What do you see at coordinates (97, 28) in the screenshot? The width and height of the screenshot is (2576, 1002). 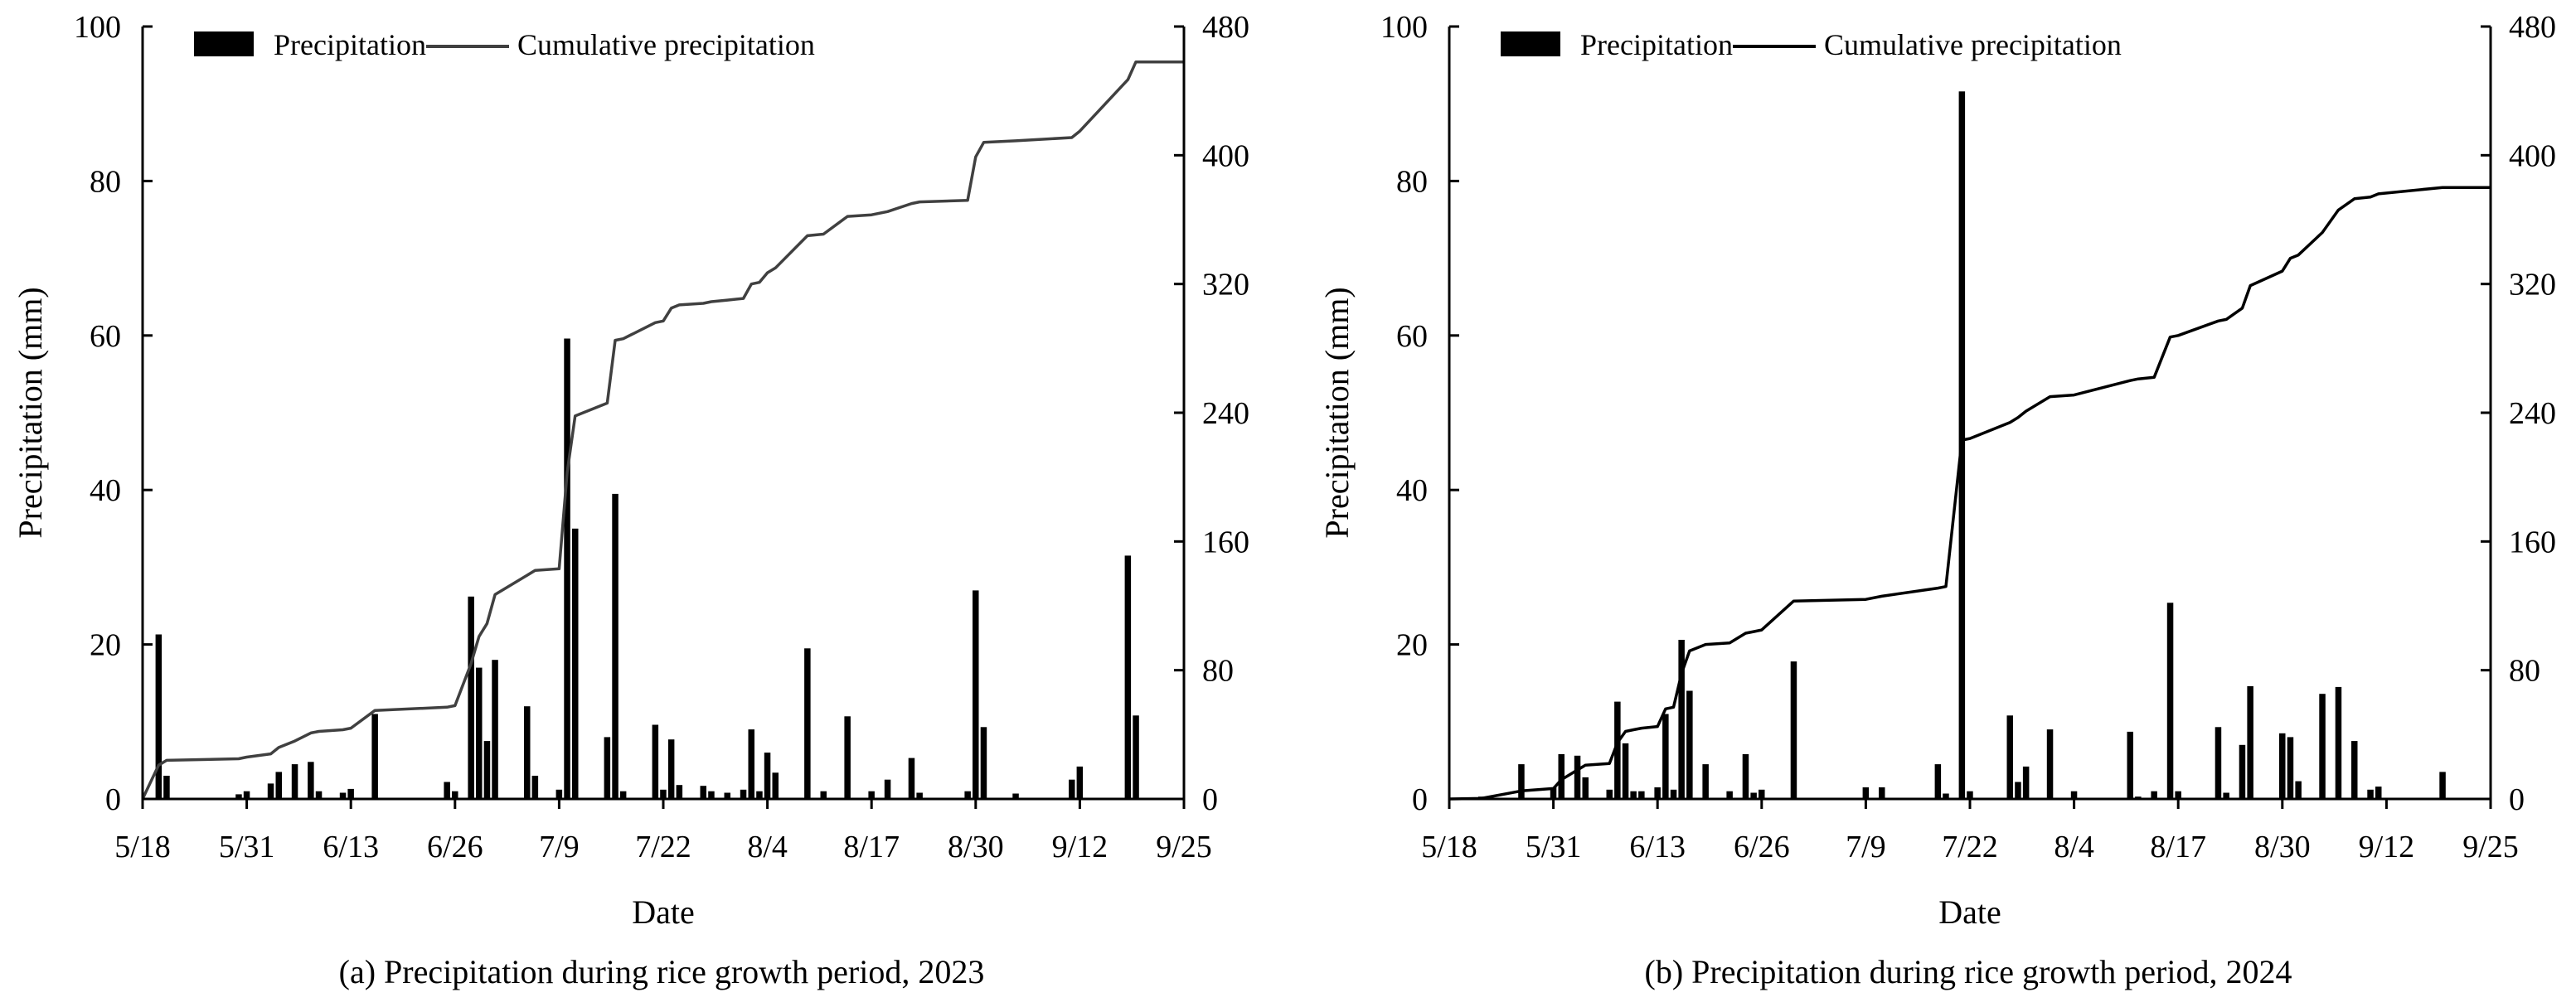 I see `y-tick-label: 100` at bounding box center [97, 28].